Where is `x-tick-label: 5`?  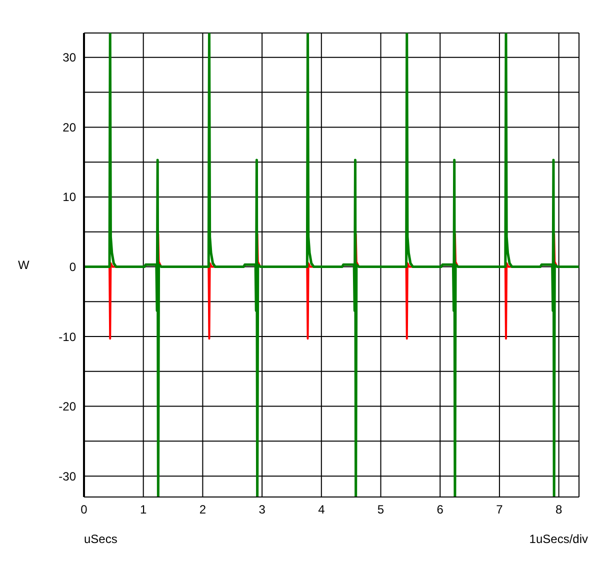 x-tick-label: 5 is located at coordinates (380, 509).